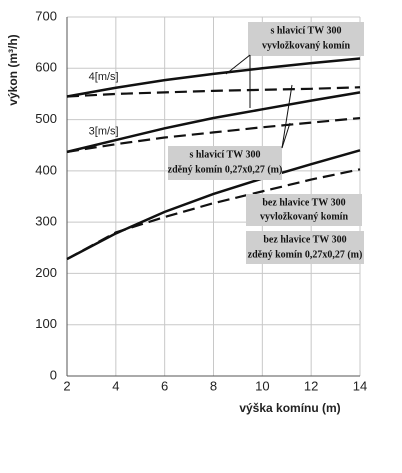 Image resolution: width=402 pixels, height=473 pixels. Describe the element at coordinates (360, 385) in the screenshot. I see `x-tick-label: 14` at that location.